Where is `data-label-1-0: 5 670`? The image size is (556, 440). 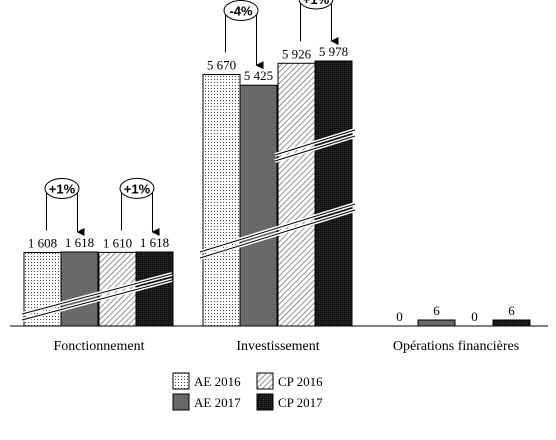 data-label-1-0: 5 670 is located at coordinates (221, 64).